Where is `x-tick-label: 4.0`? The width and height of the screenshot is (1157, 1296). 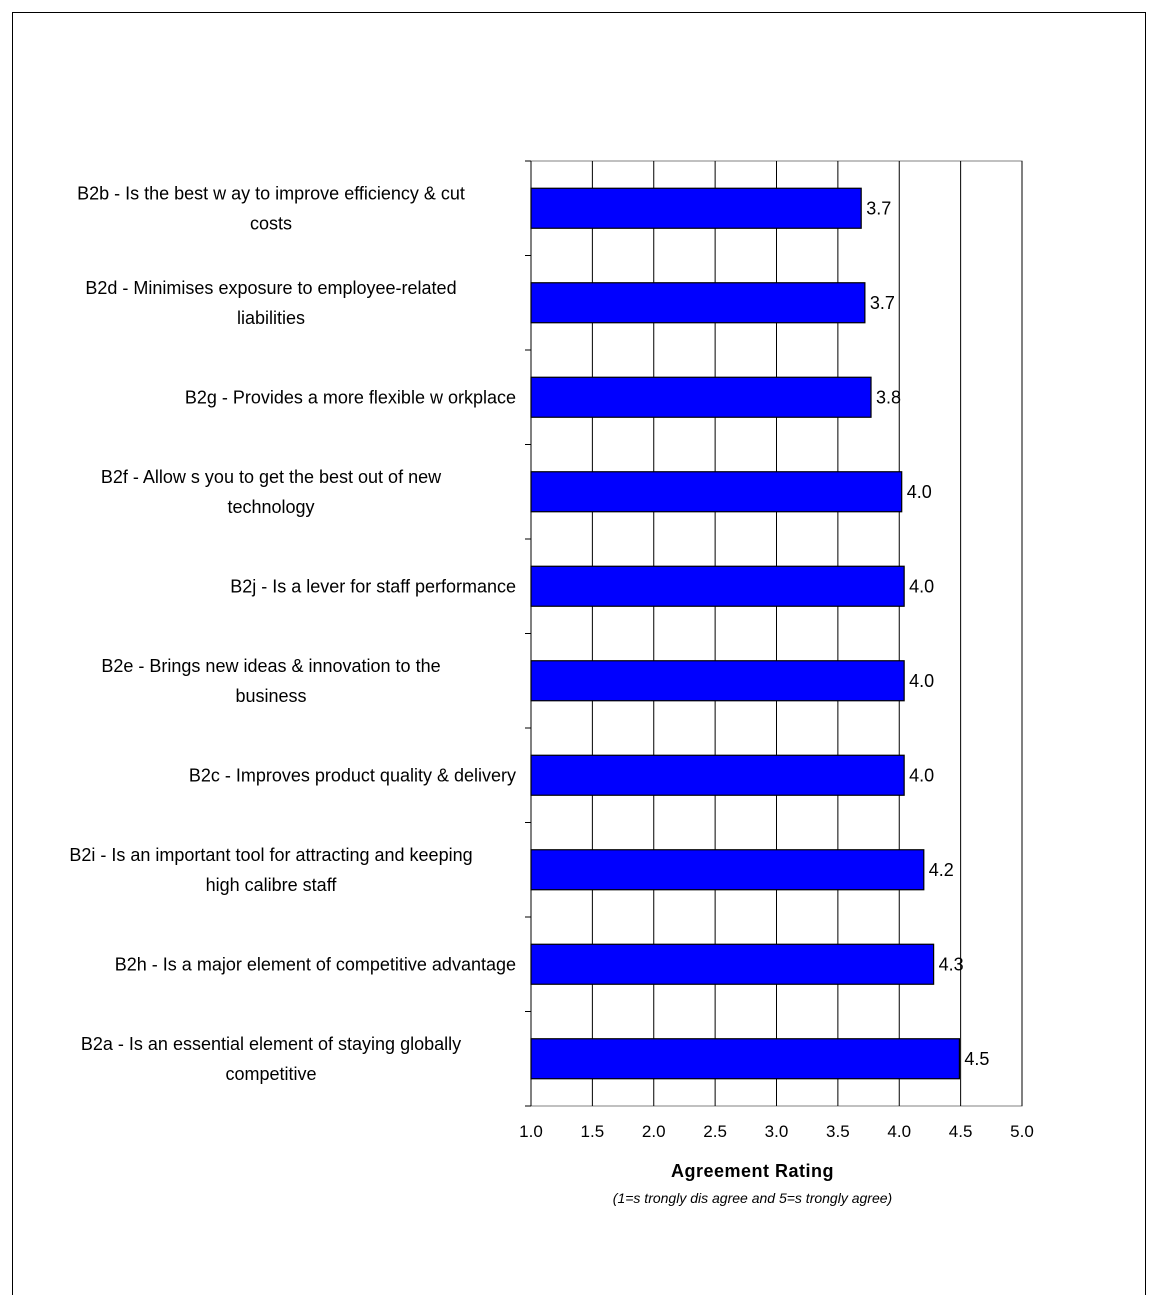
x-tick-label: 4.0 is located at coordinates (899, 1131).